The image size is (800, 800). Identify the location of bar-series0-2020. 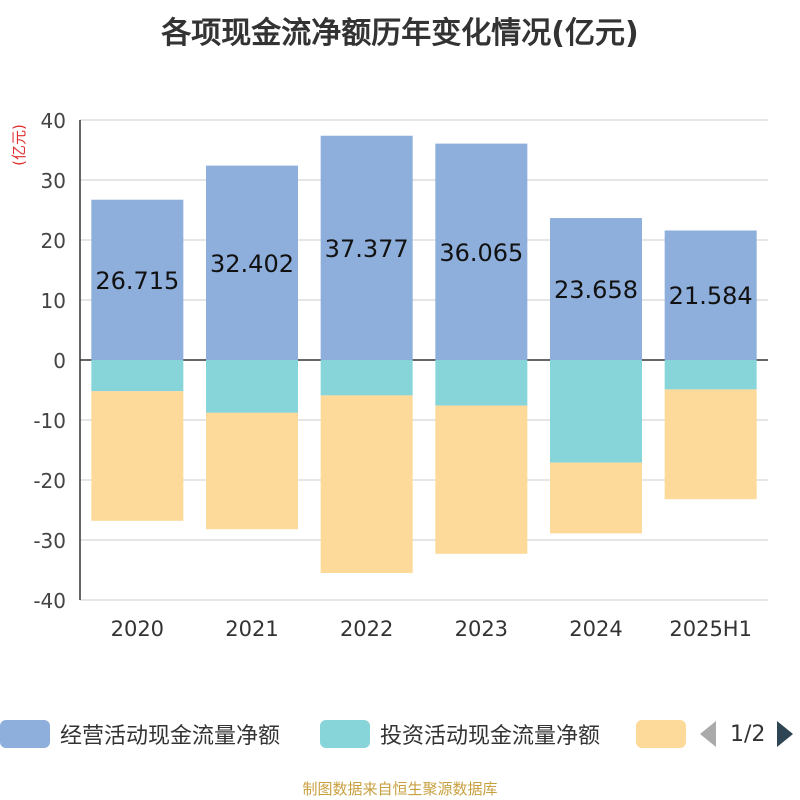
(137, 279).